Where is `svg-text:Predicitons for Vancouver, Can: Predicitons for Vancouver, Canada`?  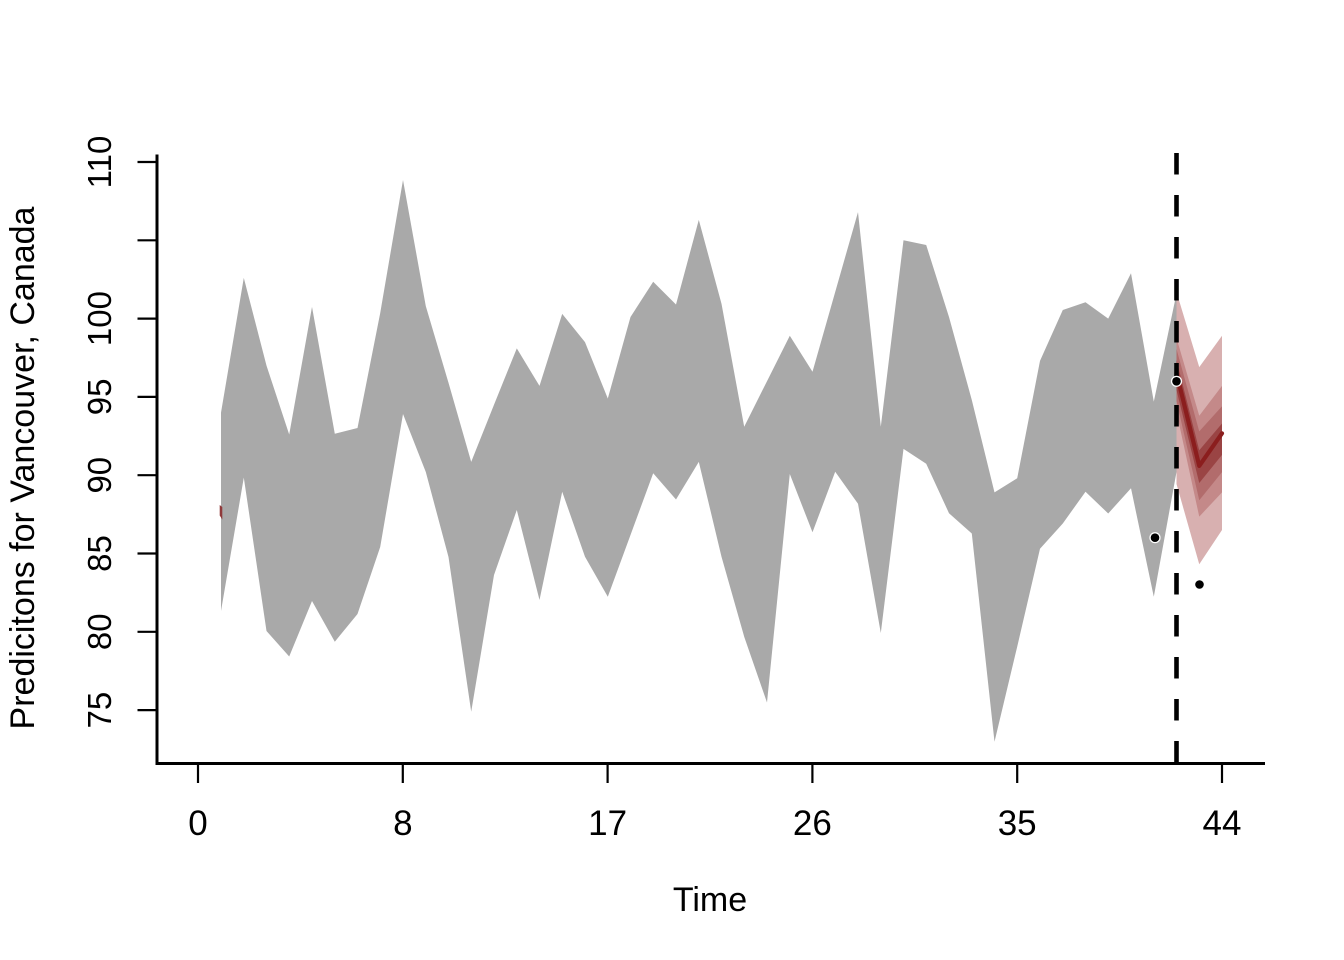
svg-text:Predicitons for Vancouver, Can: Predicitons for Vancouver, Canada is located at coordinates (23, 467).